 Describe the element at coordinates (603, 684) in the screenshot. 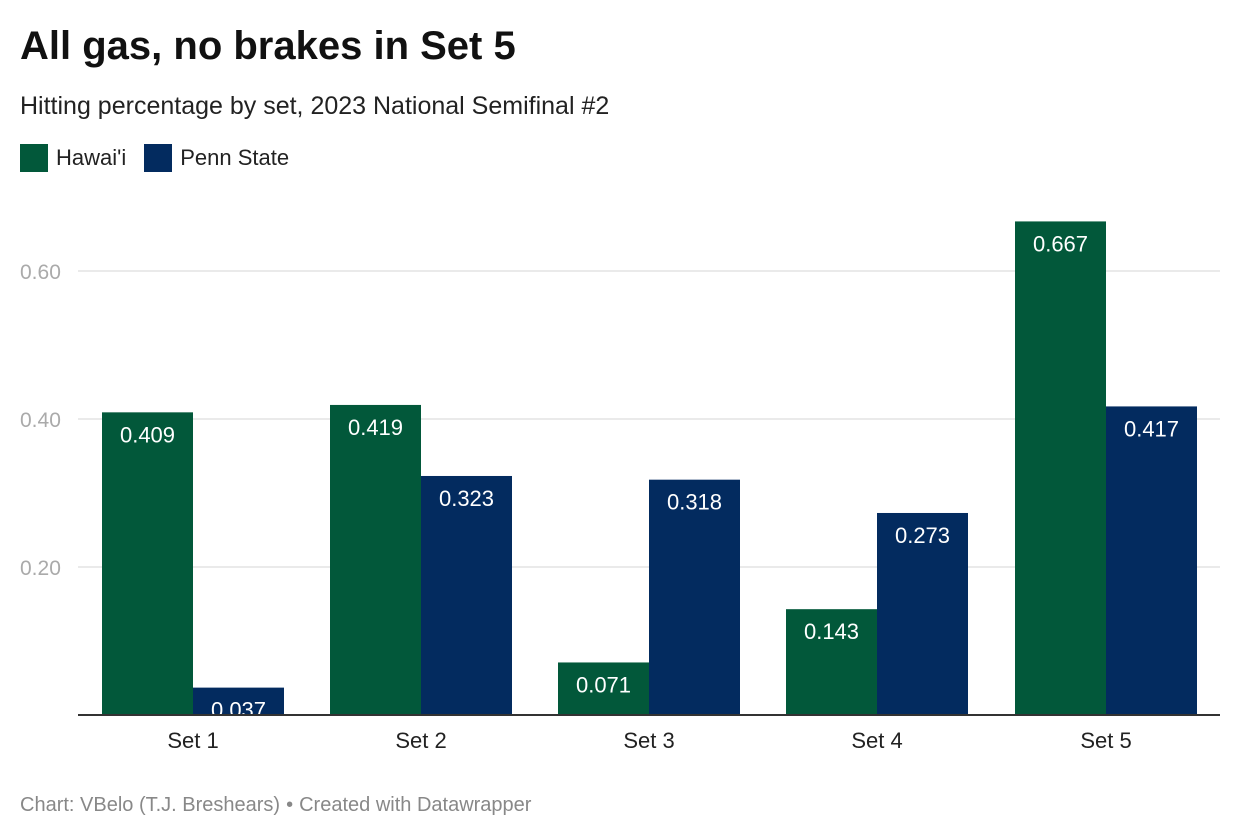

I see `bar-value-label: 0.071` at that location.